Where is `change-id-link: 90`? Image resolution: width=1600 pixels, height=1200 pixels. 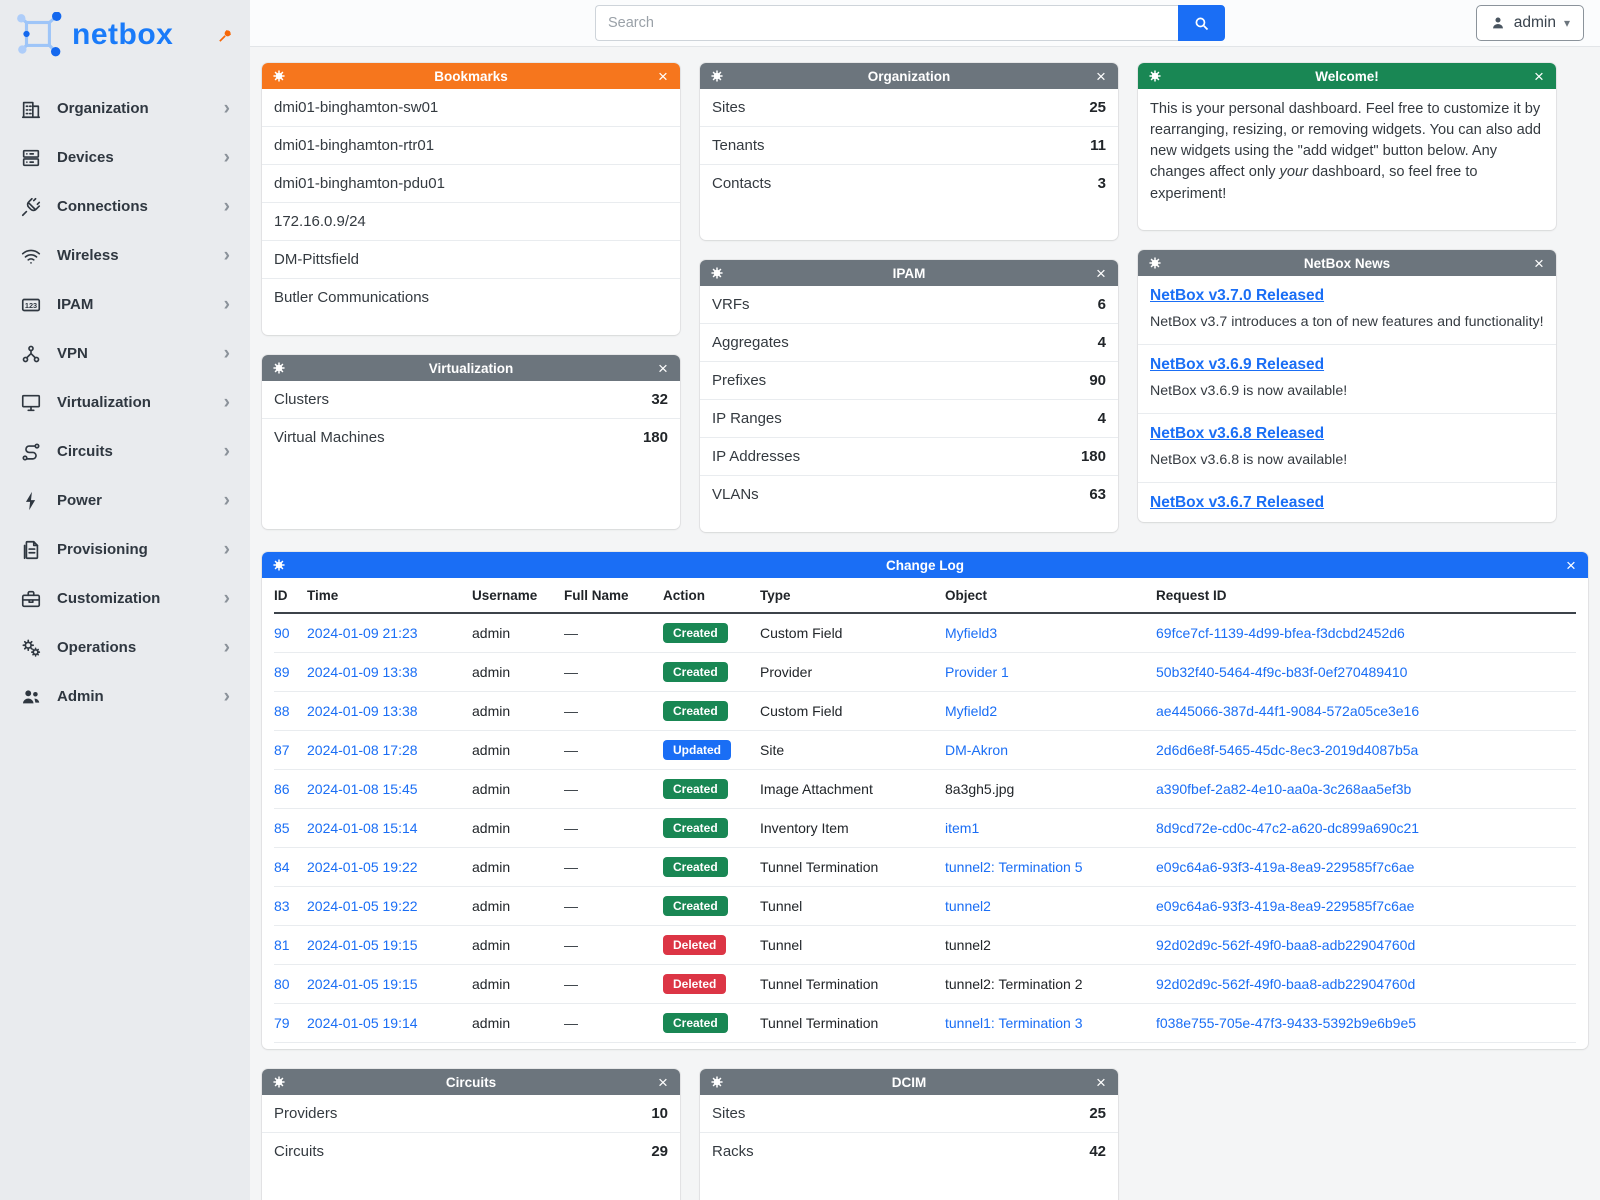 change-id-link: 90 is located at coordinates (282, 633).